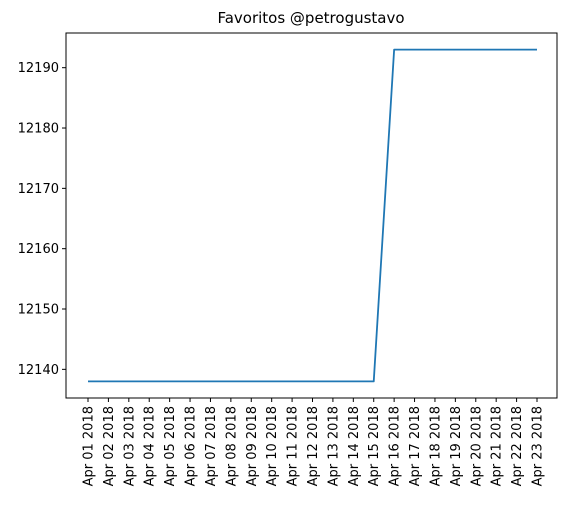 This screenshot has height=507, width=573. I want to click on x-tick-label: Apr 19 2018, so click(456, 446).